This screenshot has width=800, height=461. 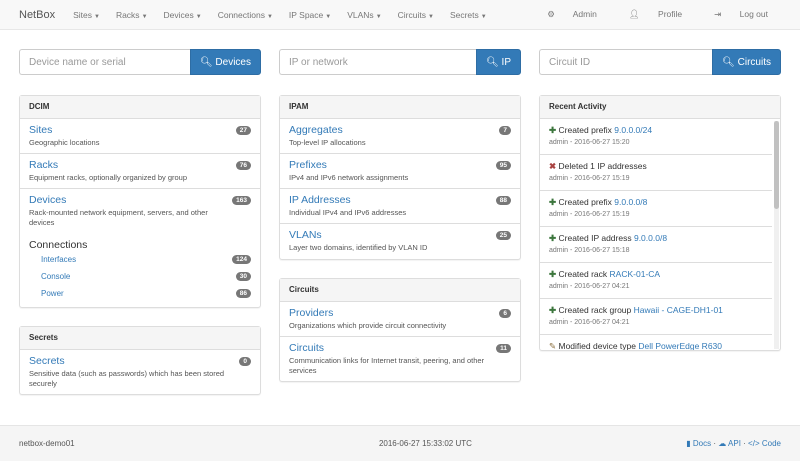 I want to click on connection-link: Console, so click(x=56, y=276).